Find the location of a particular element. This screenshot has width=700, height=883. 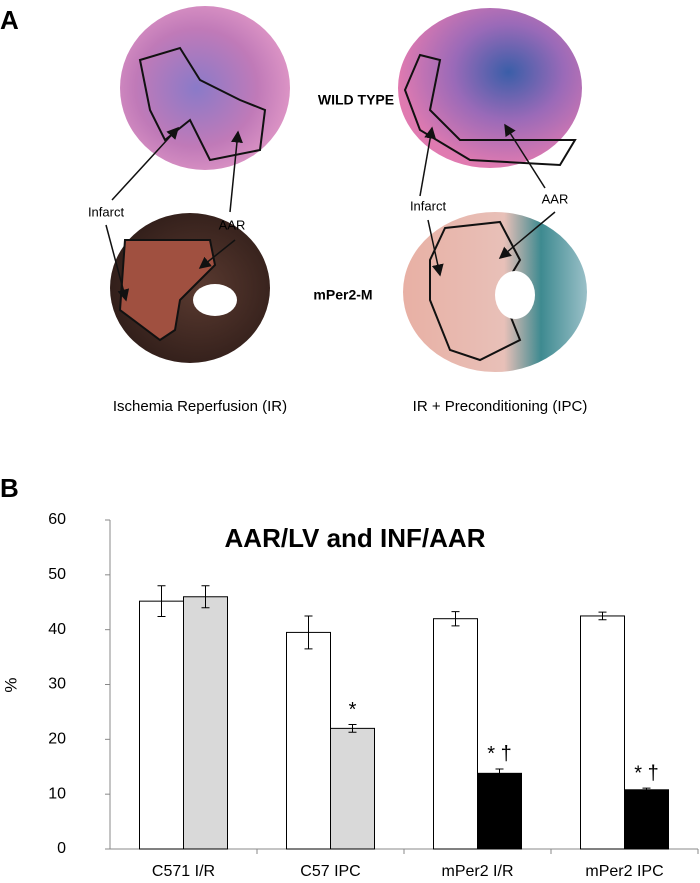

caption: IR + Preconditioning (IPC) is located at coordinates (500, 406).